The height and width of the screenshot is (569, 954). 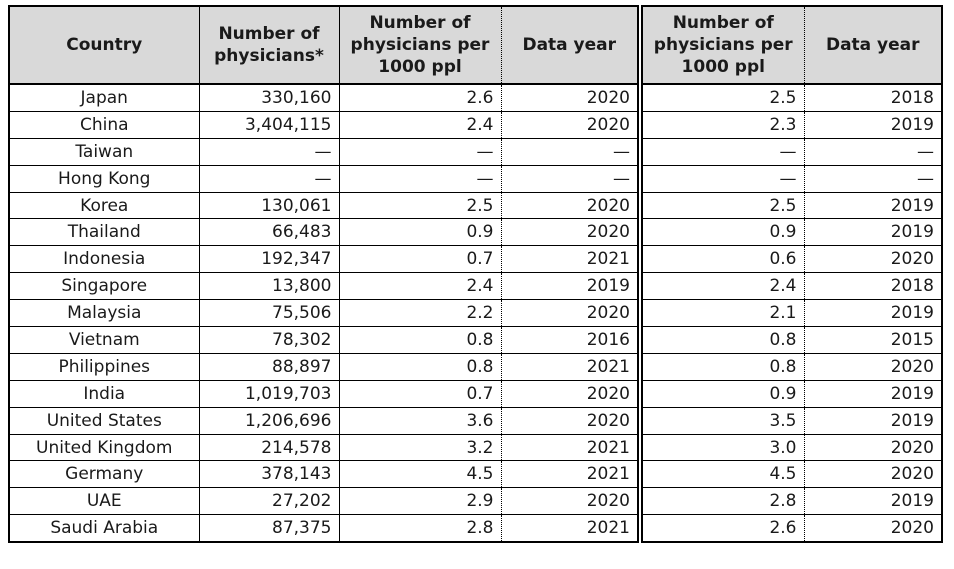 I want to click on cell-country: Indonesia, so click(x=104, y=259).